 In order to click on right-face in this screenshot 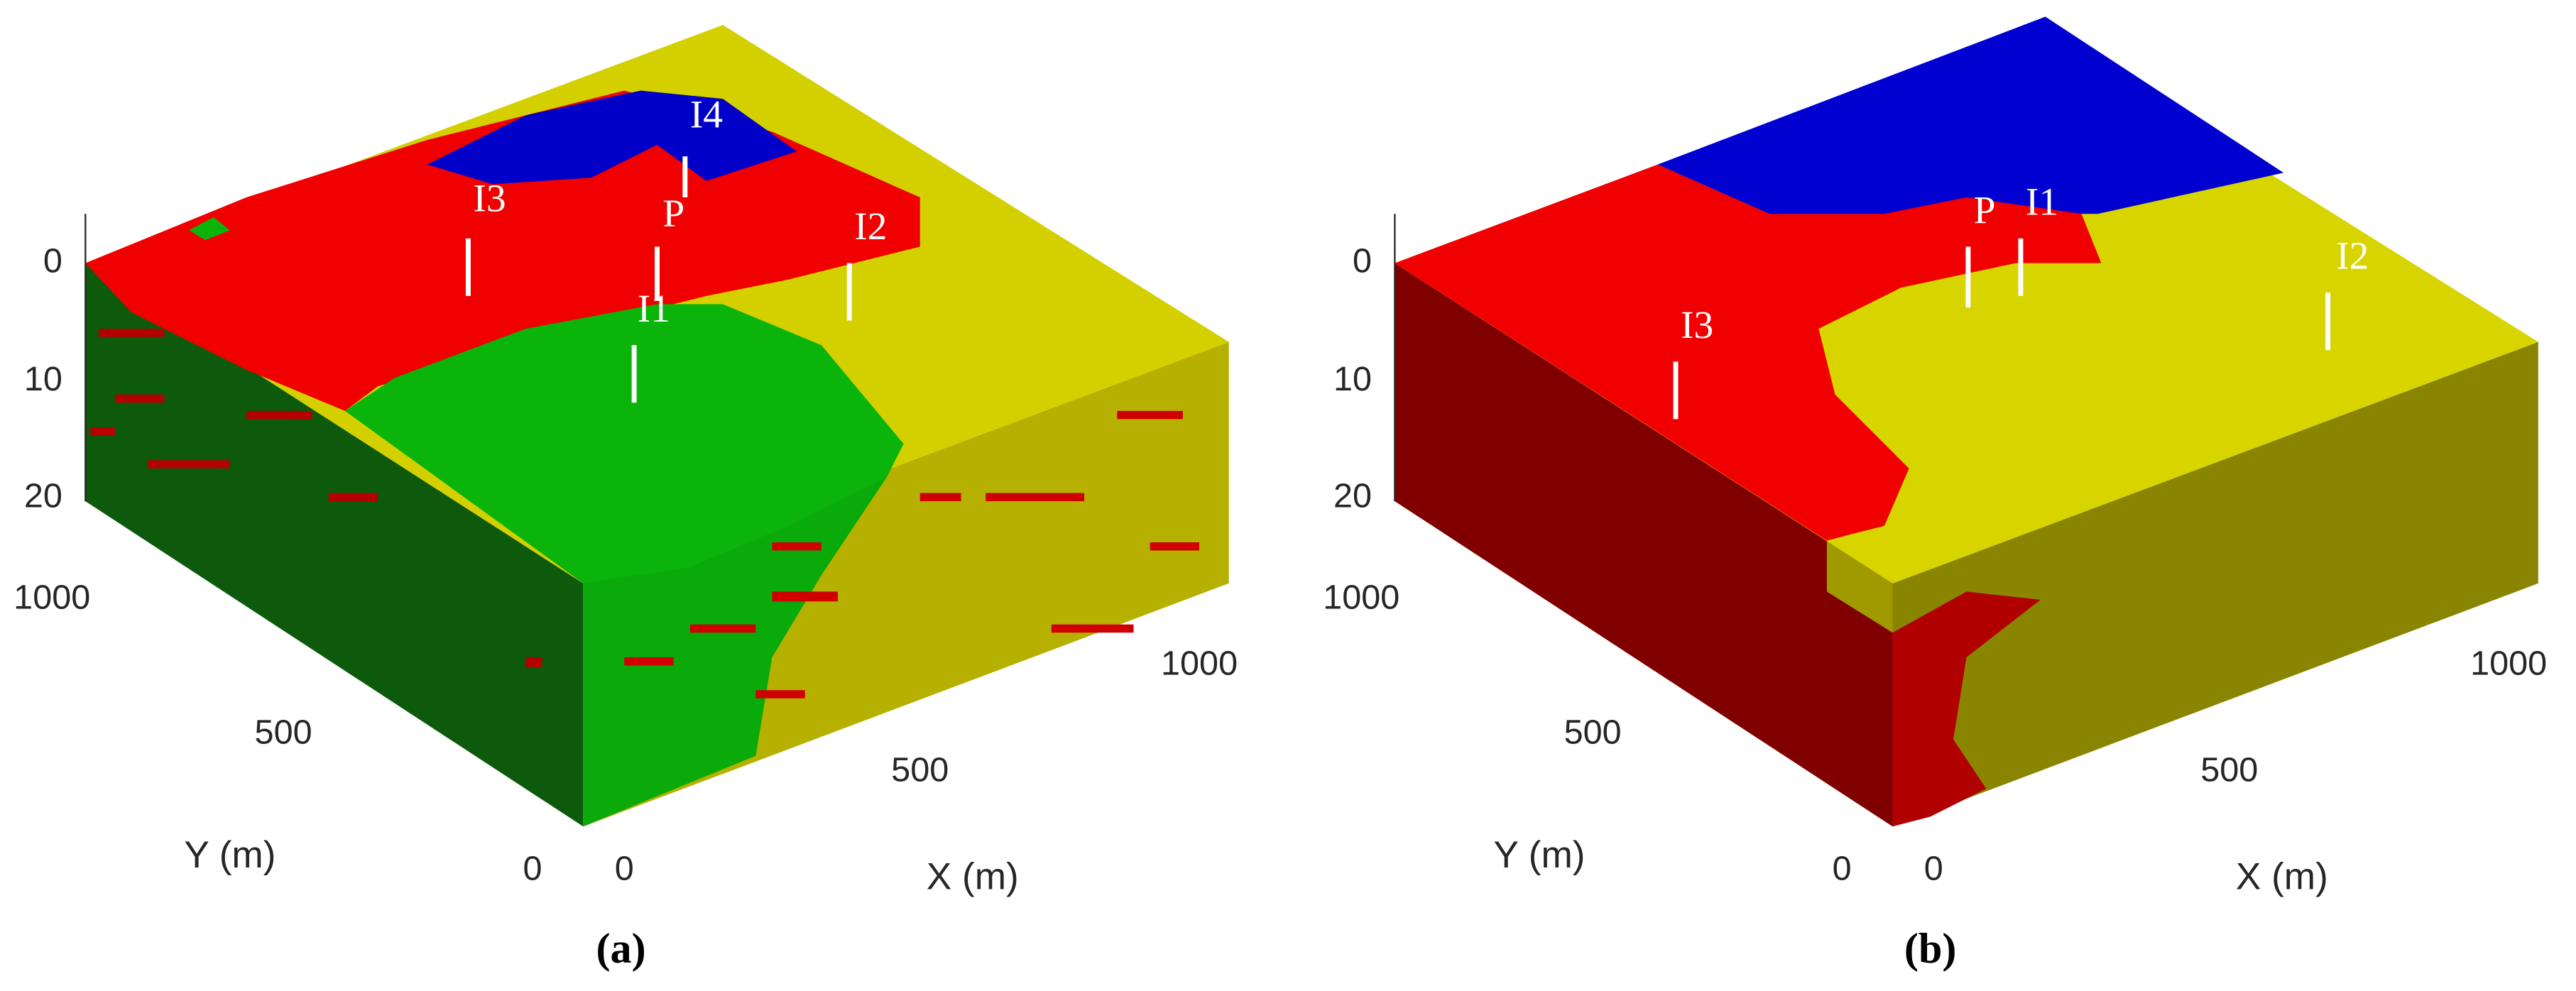, I will do `click(2215, 584)`.